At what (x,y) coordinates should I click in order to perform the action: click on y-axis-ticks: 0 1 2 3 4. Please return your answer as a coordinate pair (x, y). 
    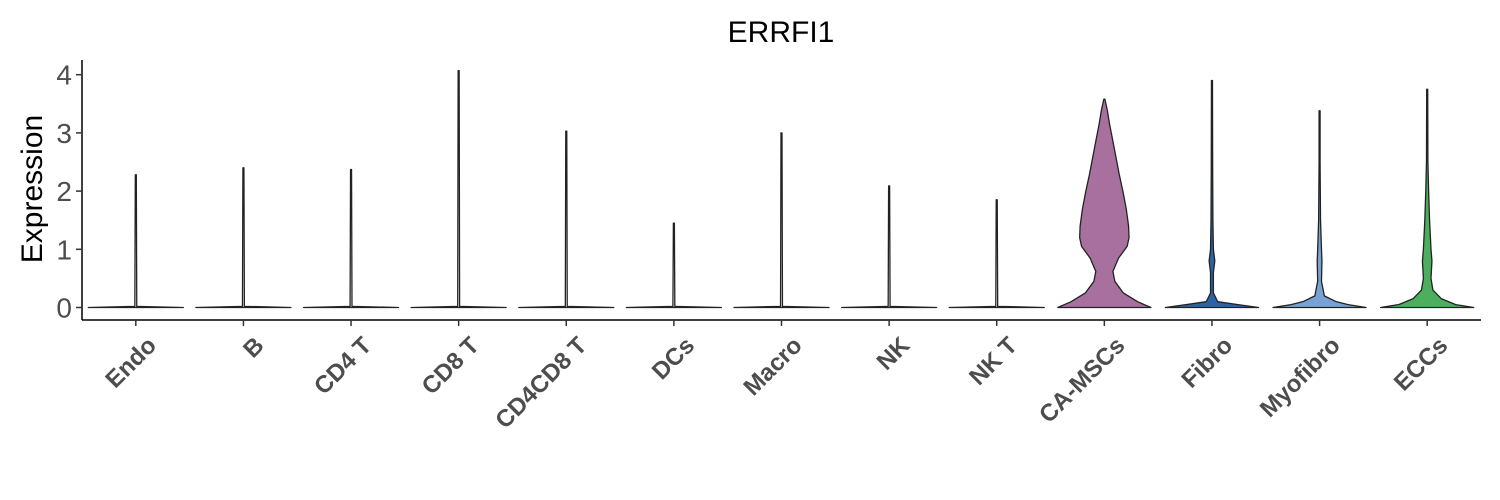
    Looking at the image, I should click on (69, 192).